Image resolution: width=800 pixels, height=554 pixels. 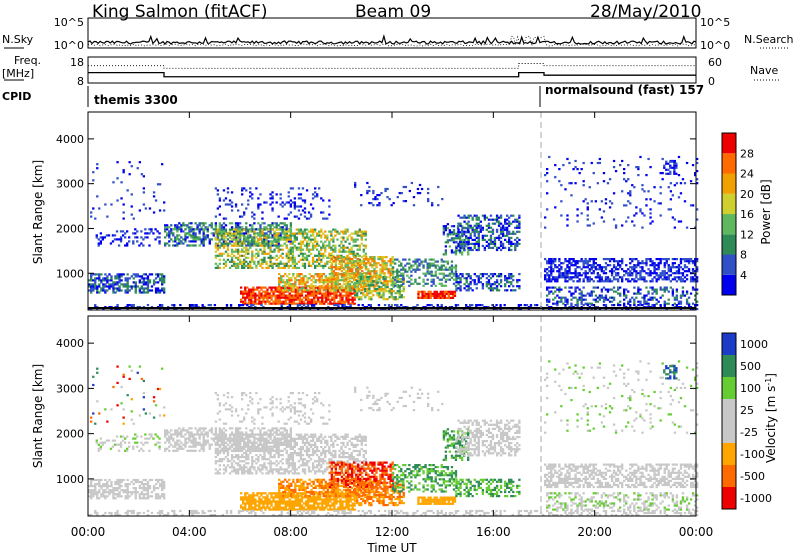 I want to click on y-tick-label: 4000, so click(x=70, y=139).